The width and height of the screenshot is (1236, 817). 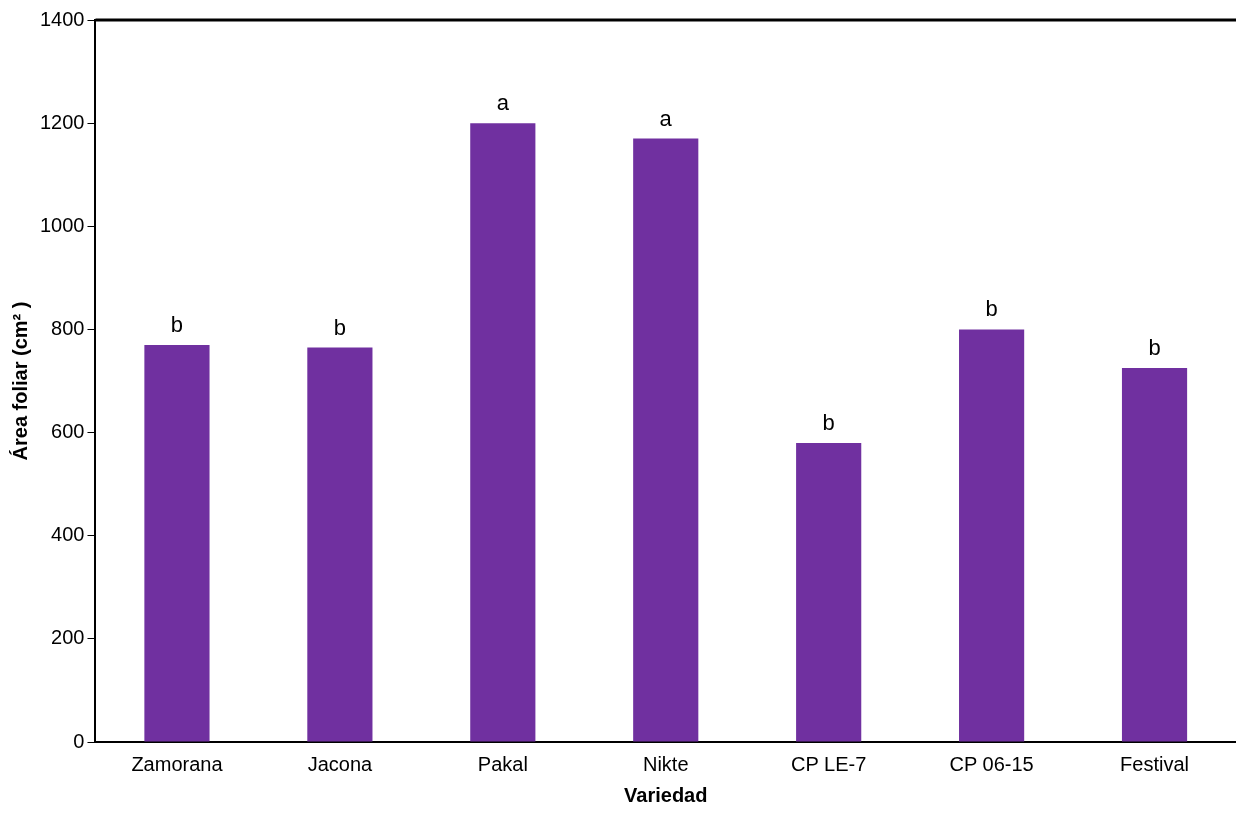 I want to click on x-tick-label: CP 06-15, so click(x=991, y=763).